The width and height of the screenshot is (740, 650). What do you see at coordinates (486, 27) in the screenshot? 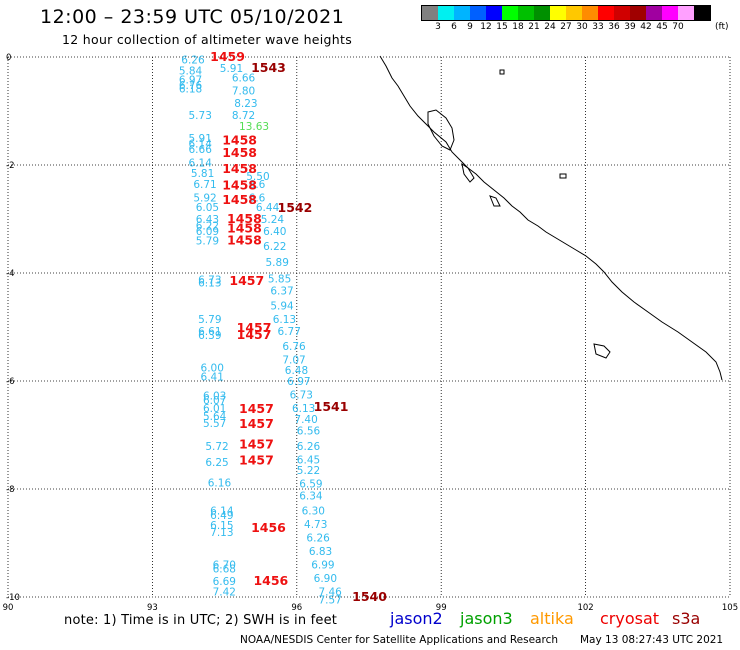
I see `legend-tick-label: 12` at bounding box center [486, 27].